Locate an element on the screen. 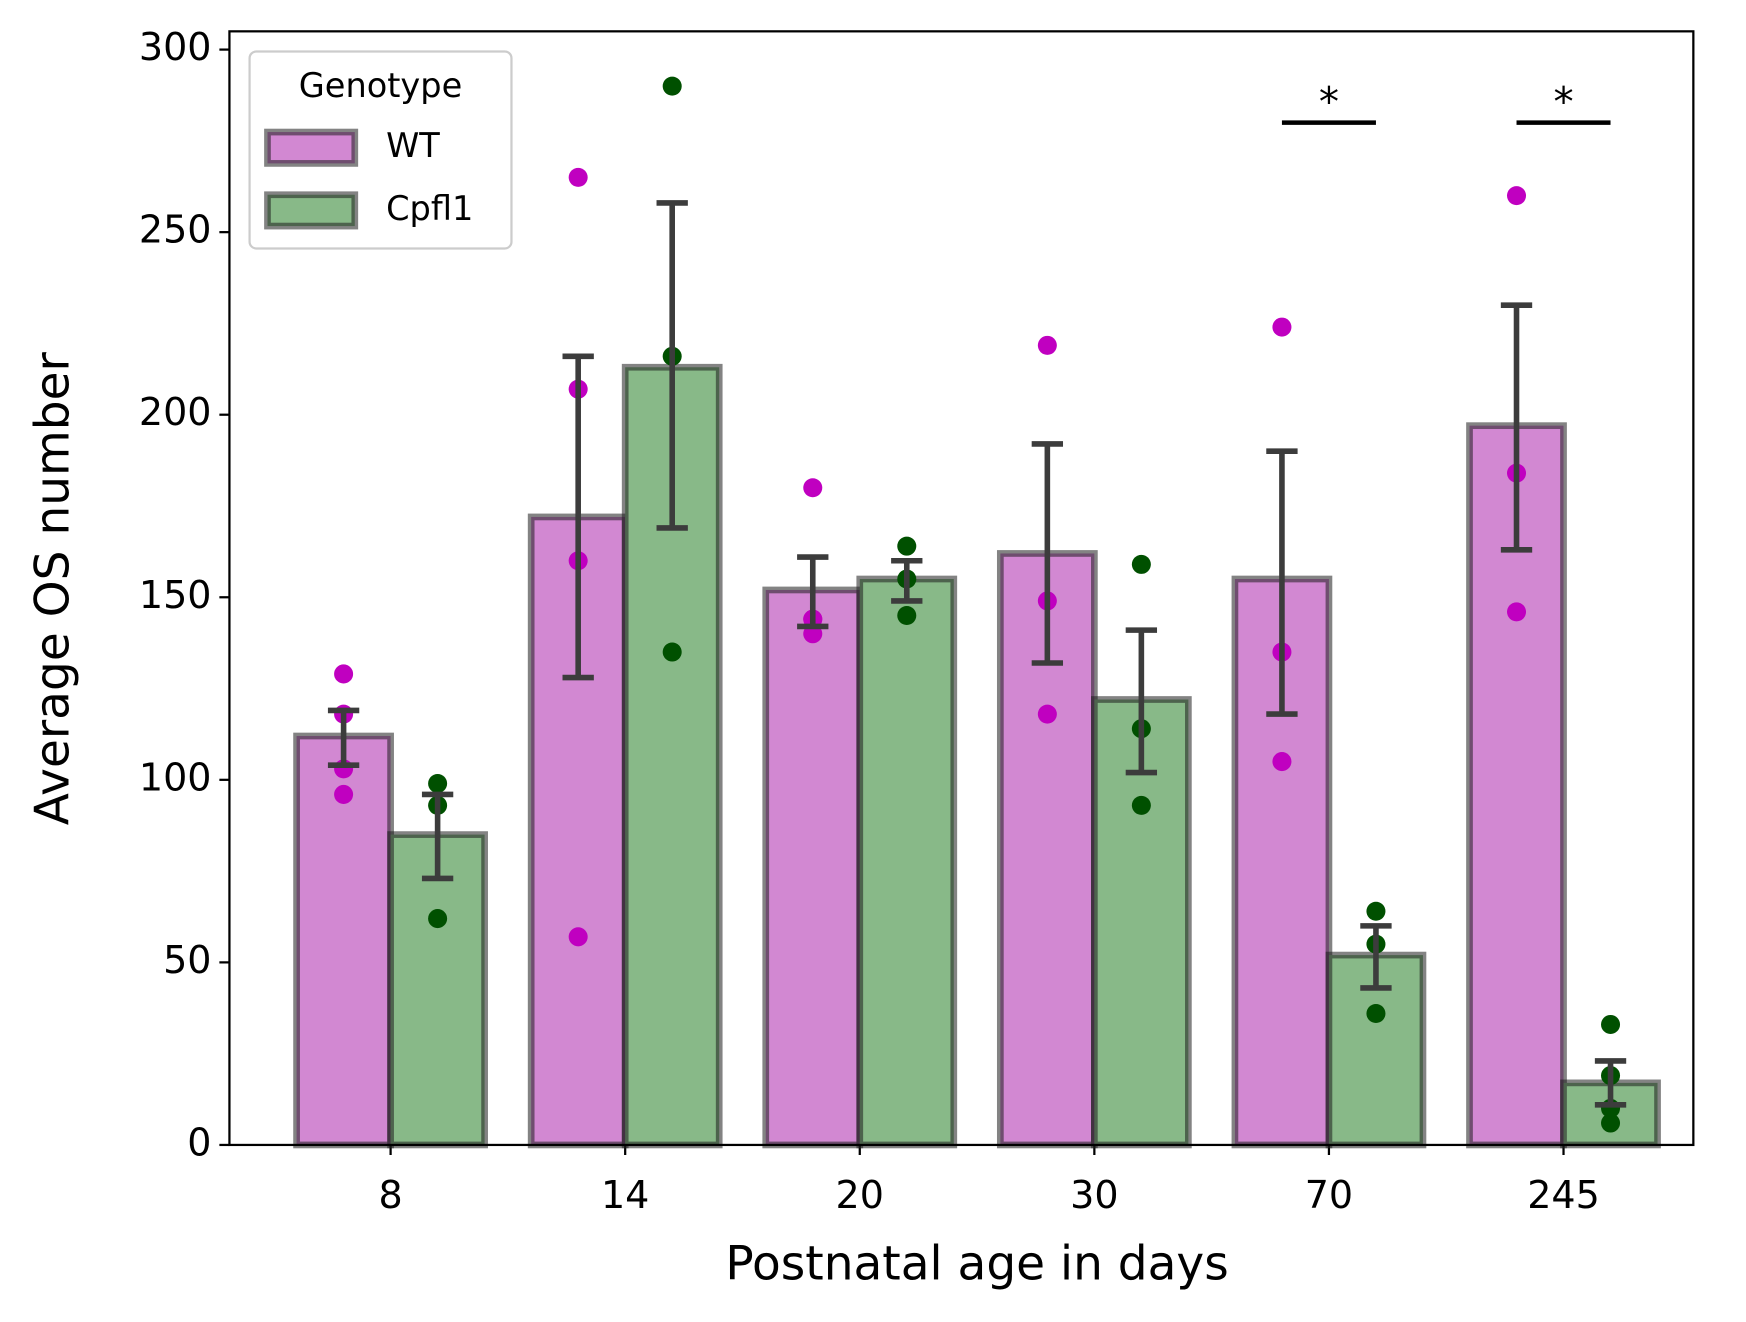 The image size is (1746, 1322). x-tick-label: 30 is located at coordinates (1094, 1195).